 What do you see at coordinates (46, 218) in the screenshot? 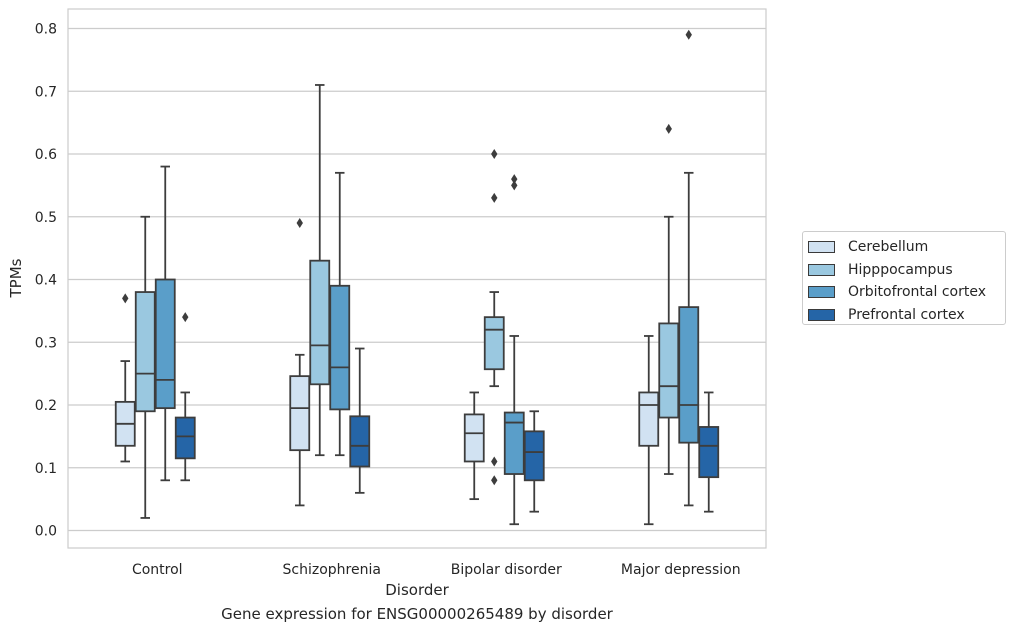
I see `y-tick-label: 0.5` at bounding box center [46, 218].